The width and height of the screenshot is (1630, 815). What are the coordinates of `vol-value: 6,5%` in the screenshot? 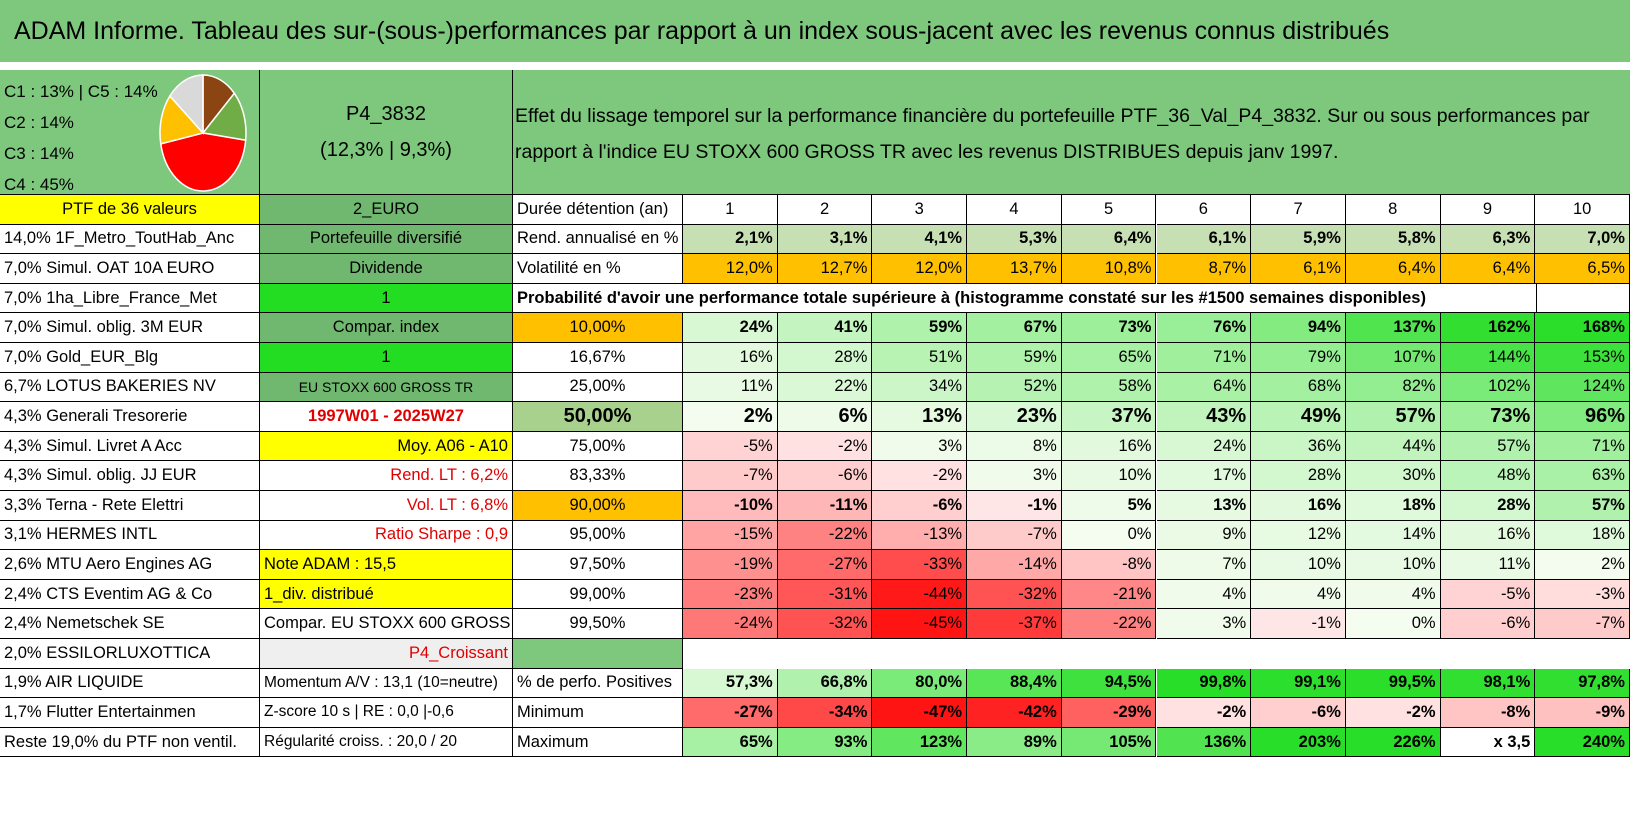 It's located at (1582, 269).